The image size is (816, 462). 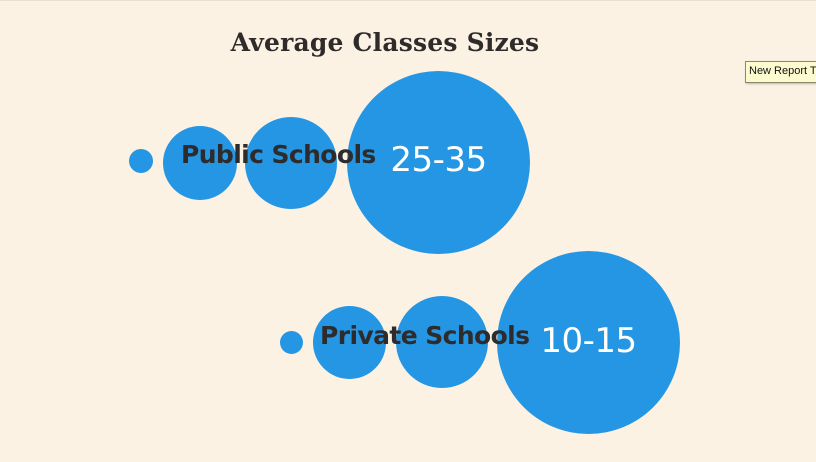 I want to click on page-title: Average Classes Sizes, so click(x=385, y=42).